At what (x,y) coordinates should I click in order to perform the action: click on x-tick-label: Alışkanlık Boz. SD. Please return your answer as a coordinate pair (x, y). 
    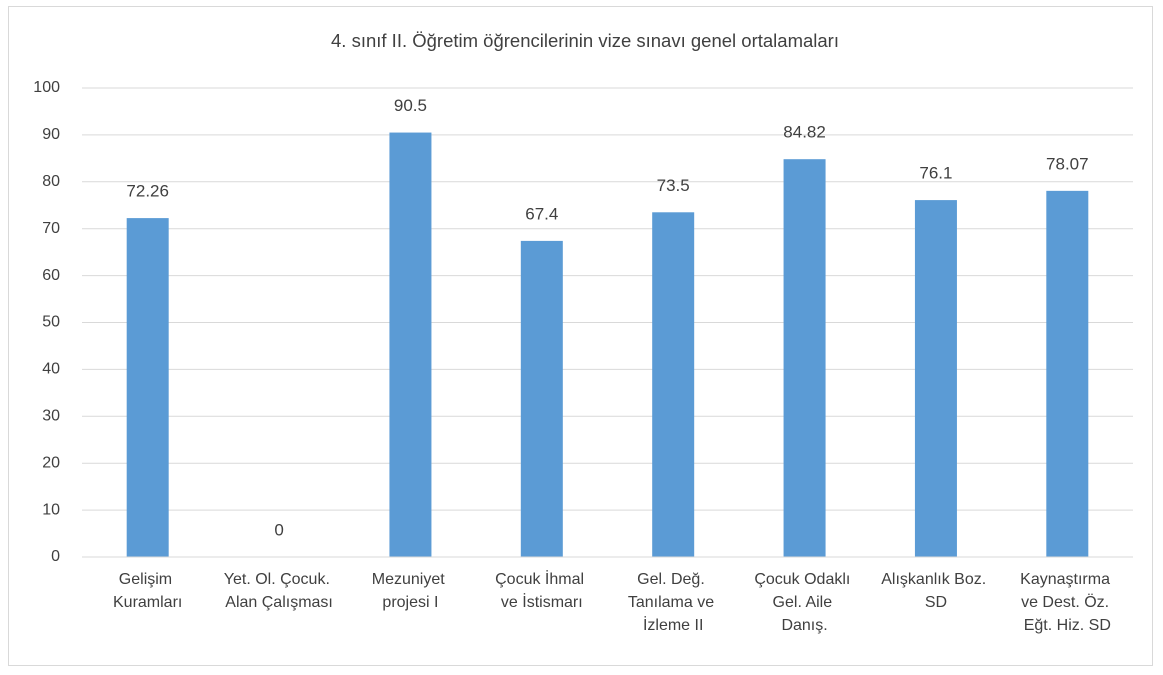
    Looking at the image, I should click on (935, 591).